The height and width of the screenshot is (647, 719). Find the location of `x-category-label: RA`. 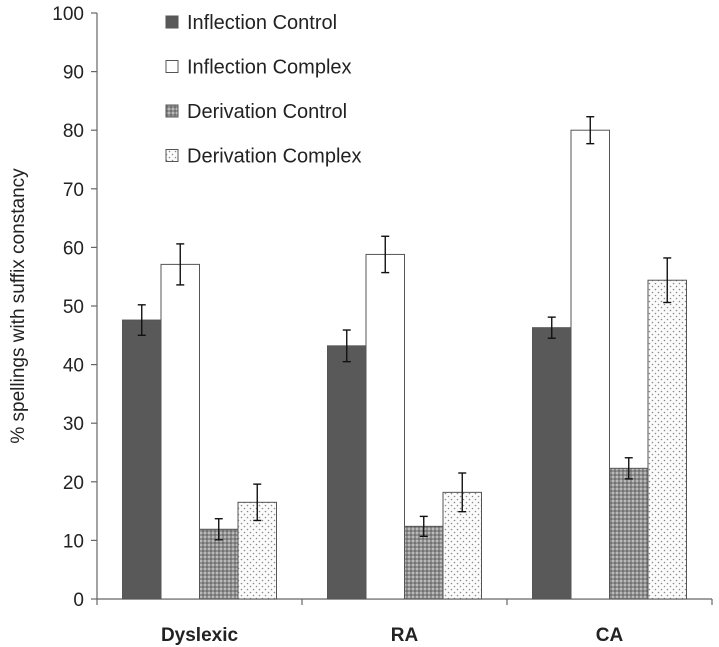

x-category-label: RA is located at coordinates (405, 635).